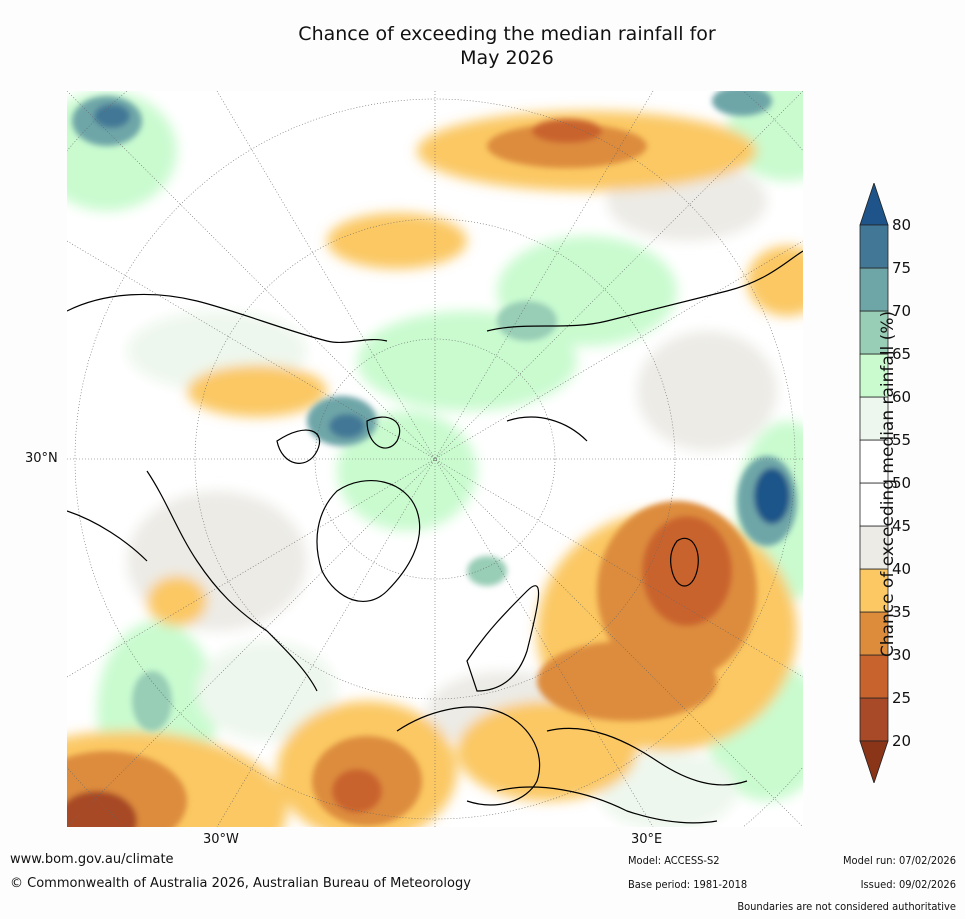  Describe the element at coordinates (41, 458) in the screenshot. I see `lat-label-30n: 30°N` at that location.